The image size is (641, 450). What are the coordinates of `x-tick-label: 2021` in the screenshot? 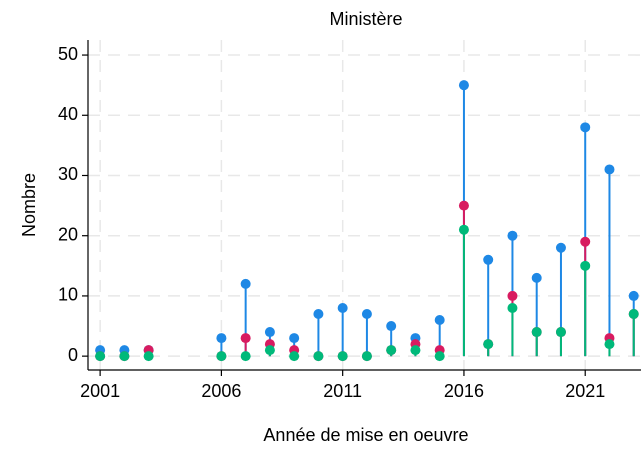 It's located at (585, 391).